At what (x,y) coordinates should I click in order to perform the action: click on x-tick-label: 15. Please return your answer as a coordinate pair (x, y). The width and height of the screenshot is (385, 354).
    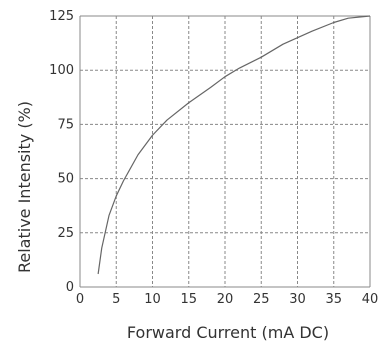
    Looking at the image, I should click on (188, 299).